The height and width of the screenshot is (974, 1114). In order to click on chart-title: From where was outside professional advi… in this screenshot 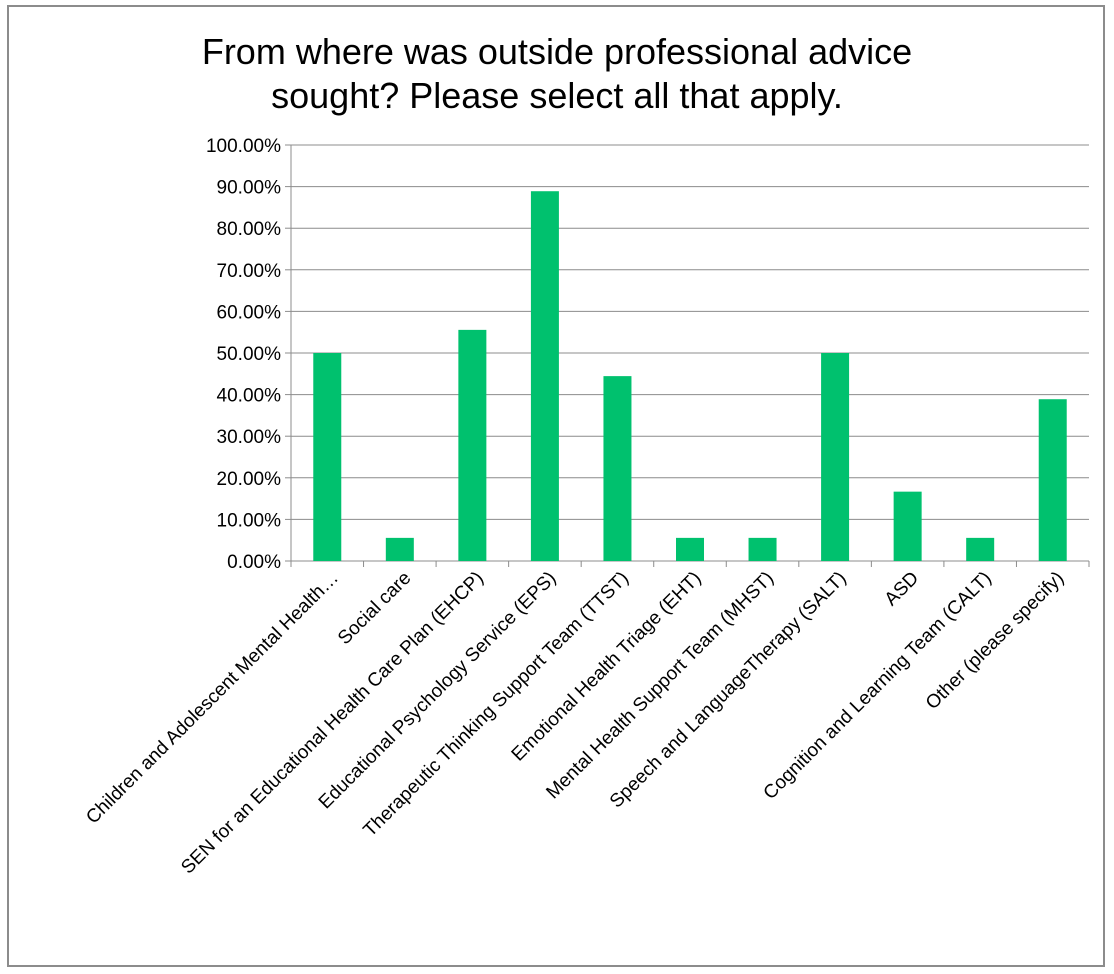, I will do `click(557, 74)`.